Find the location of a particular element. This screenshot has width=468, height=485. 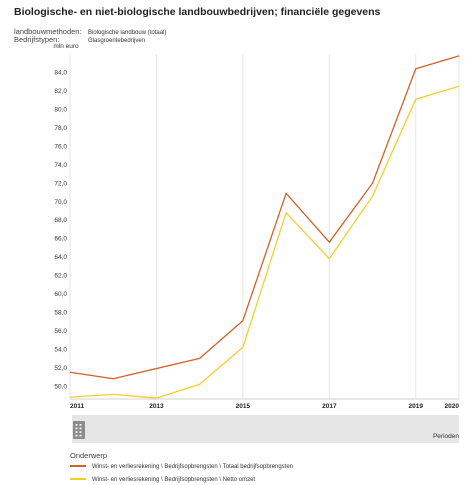

y-tick-label: 60,0 is located at coordinates (60, 294).